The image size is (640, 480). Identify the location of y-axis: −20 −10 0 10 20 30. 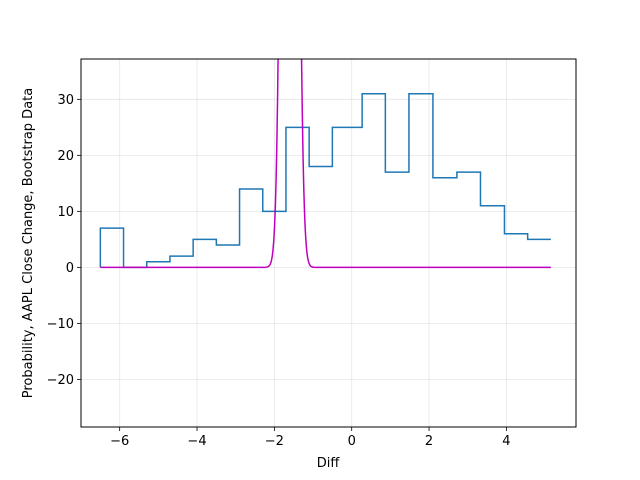
(64, 240).